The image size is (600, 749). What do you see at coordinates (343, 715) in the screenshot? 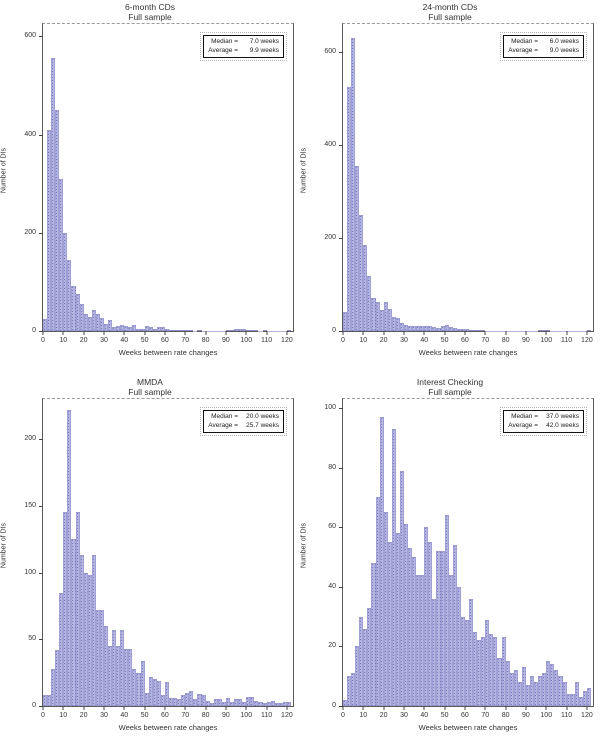
I see `x-tick-label: 0` at bounding box center [343, 715].